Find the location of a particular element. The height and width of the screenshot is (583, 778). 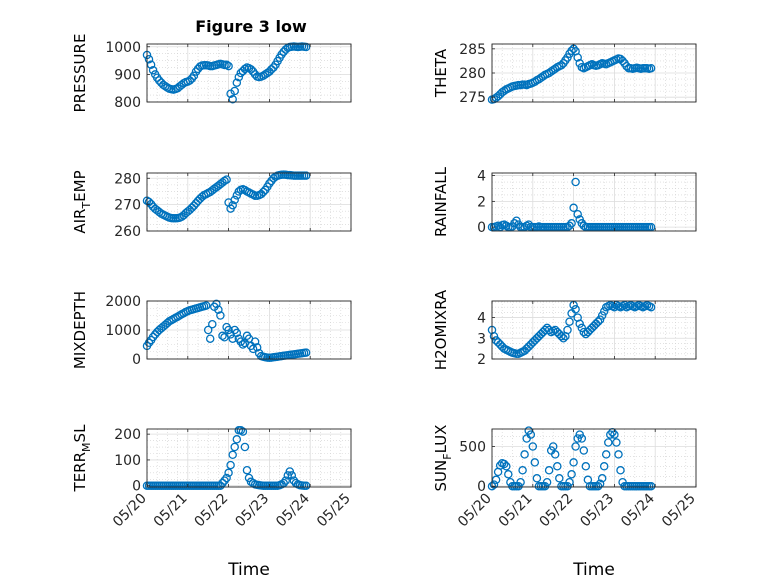

plot-area is located at coordinates (594, 202).